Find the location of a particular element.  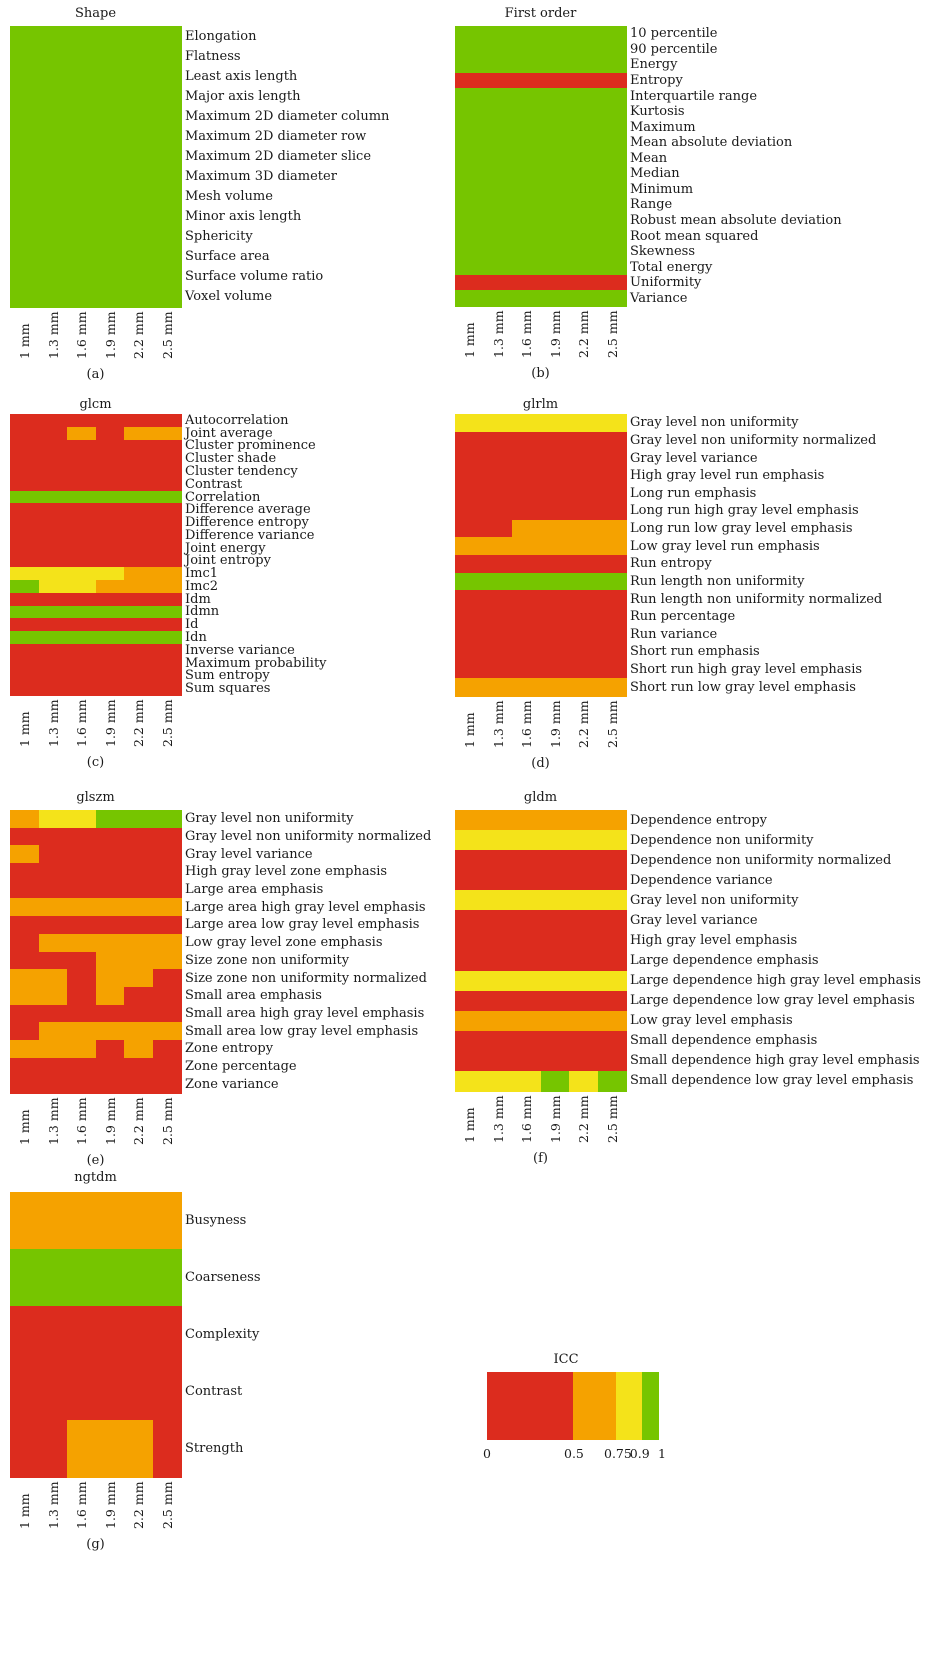

row-label: Sphericity is located at coordinates (219, 237).